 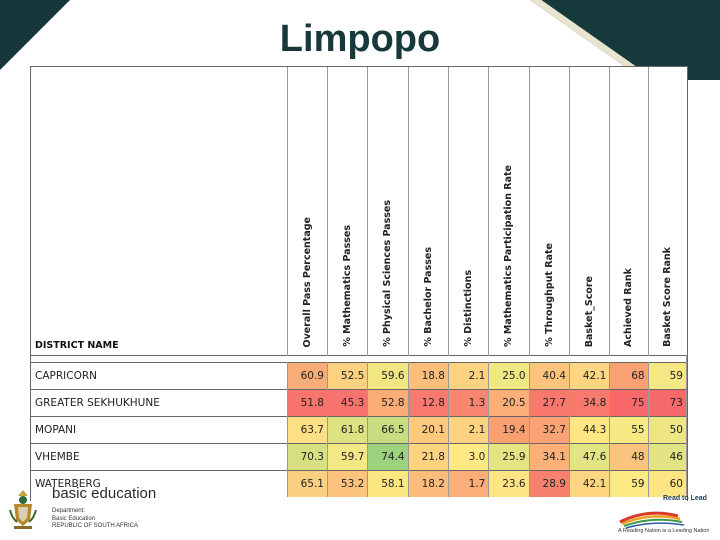 What do you see at coordinates (77, 345) in the screenshot?
I see `district-name-label: DISTRICT NAME` at bounding box center [77, 345].